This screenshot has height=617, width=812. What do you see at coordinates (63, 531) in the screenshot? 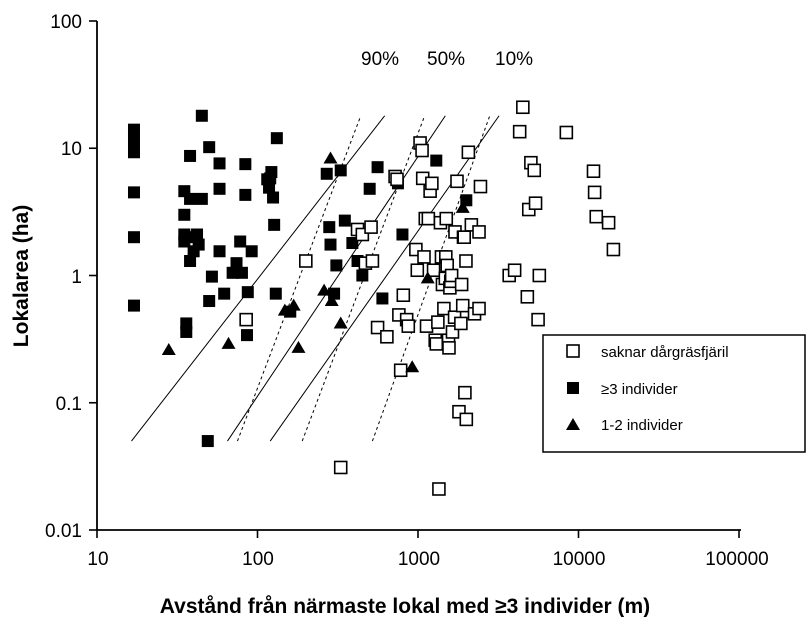
I see `y-tick-label: 0.01` at bounding box center [63, 531].